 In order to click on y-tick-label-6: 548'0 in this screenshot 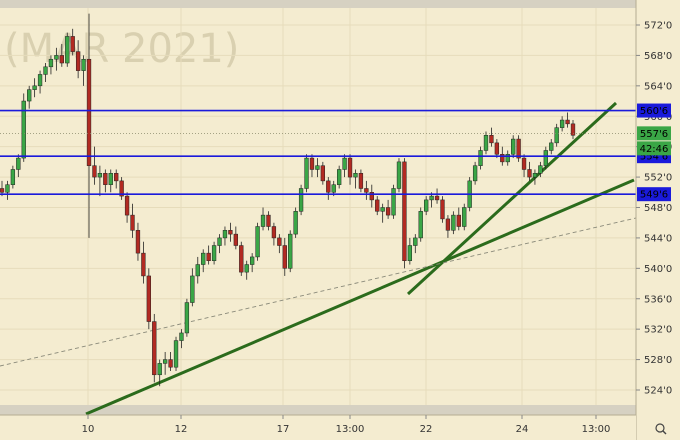, I will do `click(658, 208)`.